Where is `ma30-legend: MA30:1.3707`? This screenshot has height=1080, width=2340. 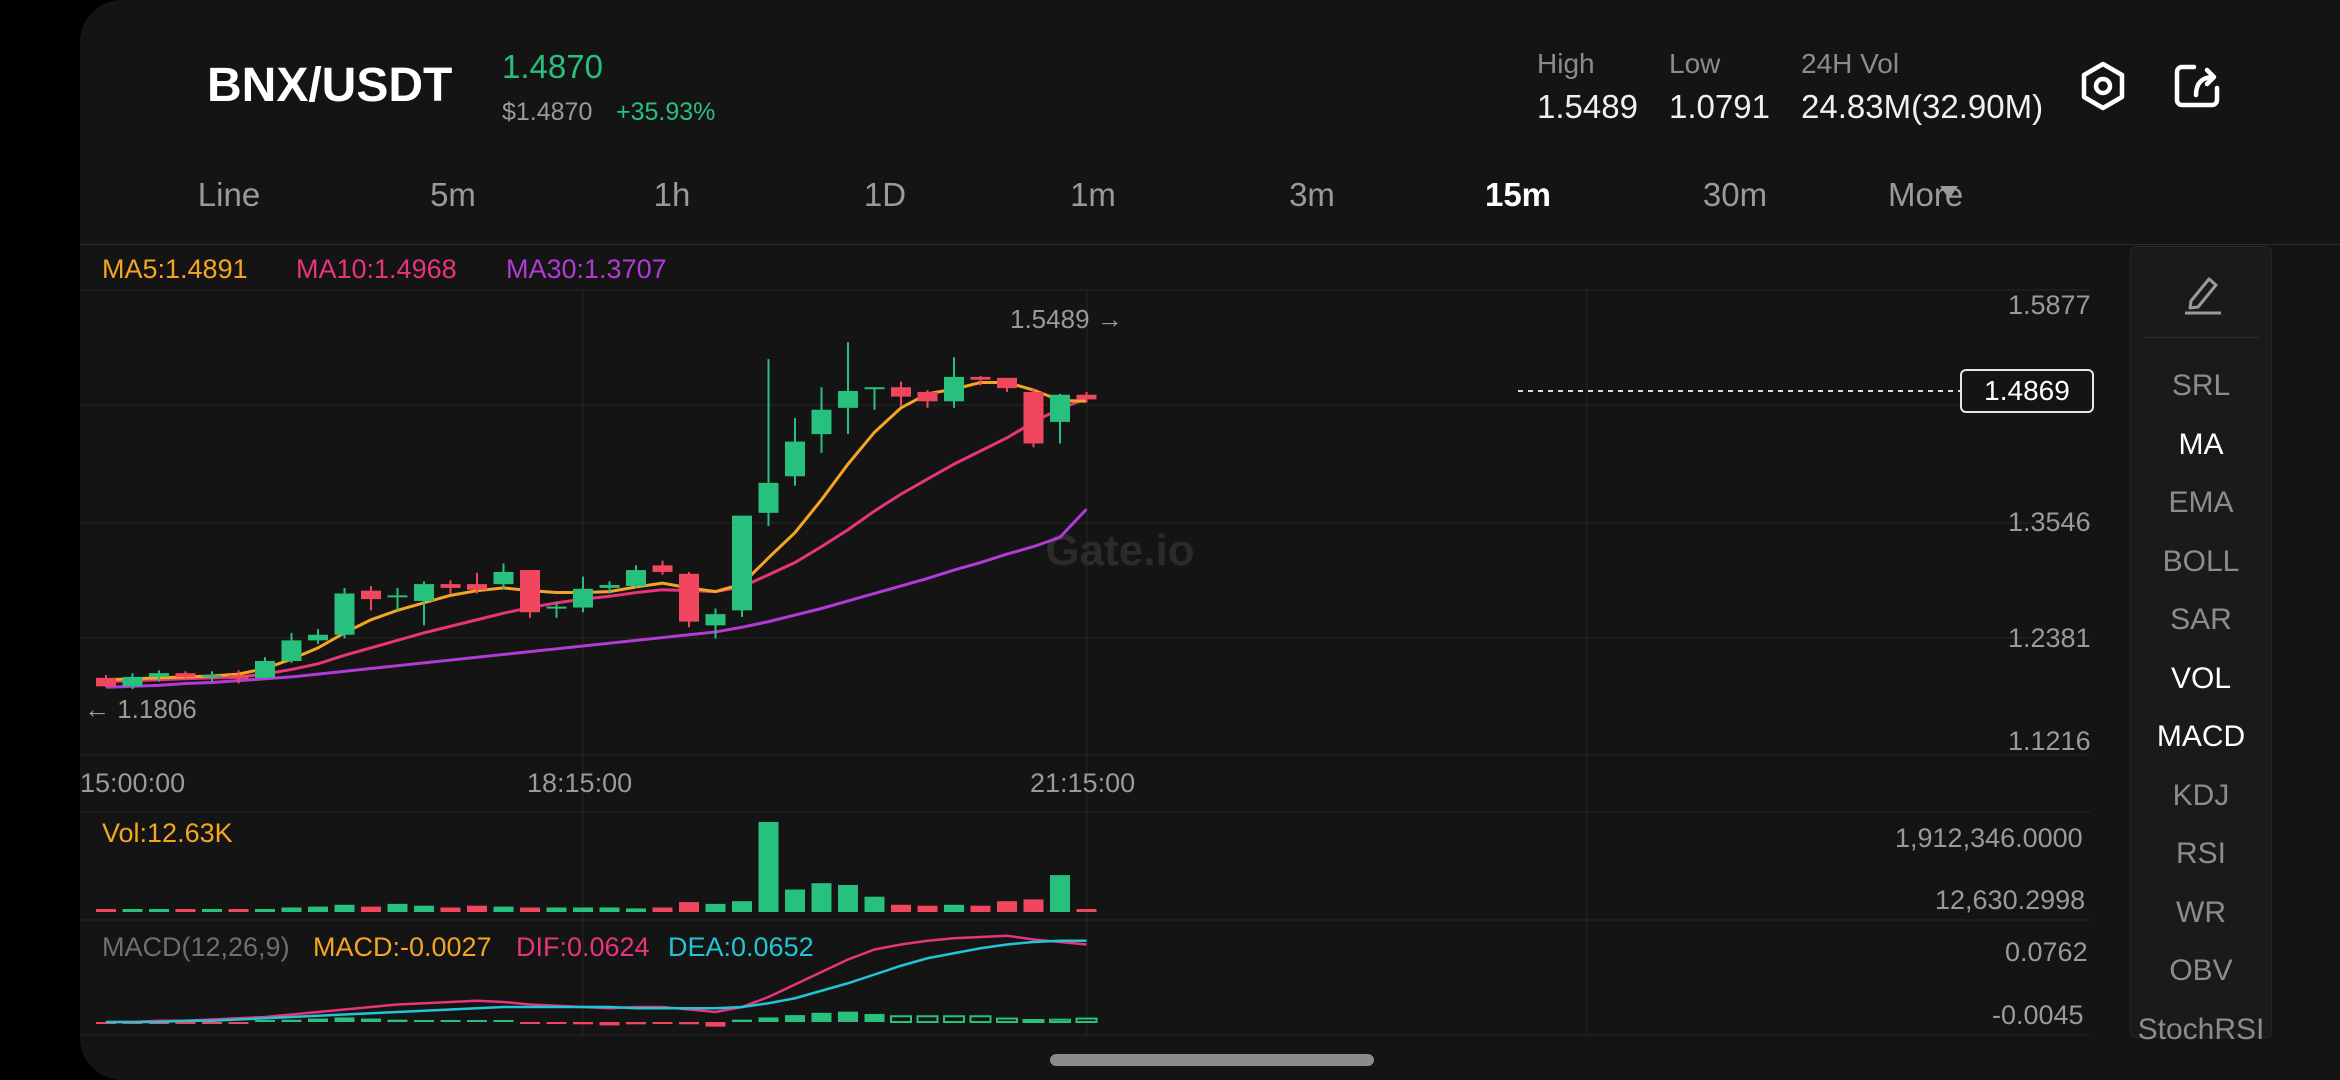
ma30-legend: MA30:1.3707 is located at coordinates (586, 269).